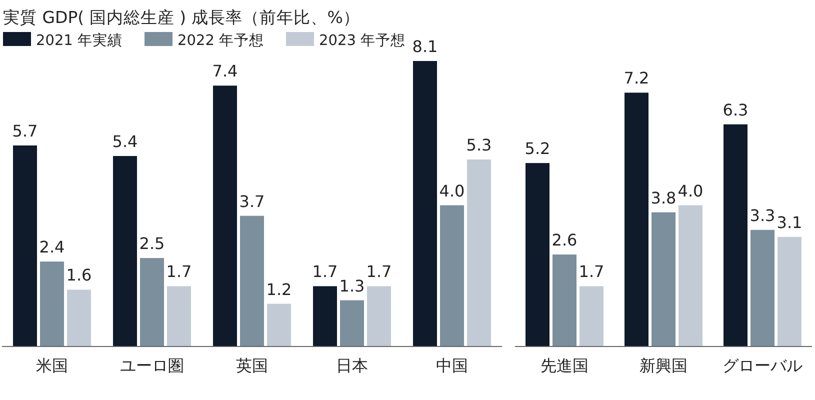  Describe the element at coordinates (79, 275) in the screenshot. I see `data-label: 1.6` at that location.